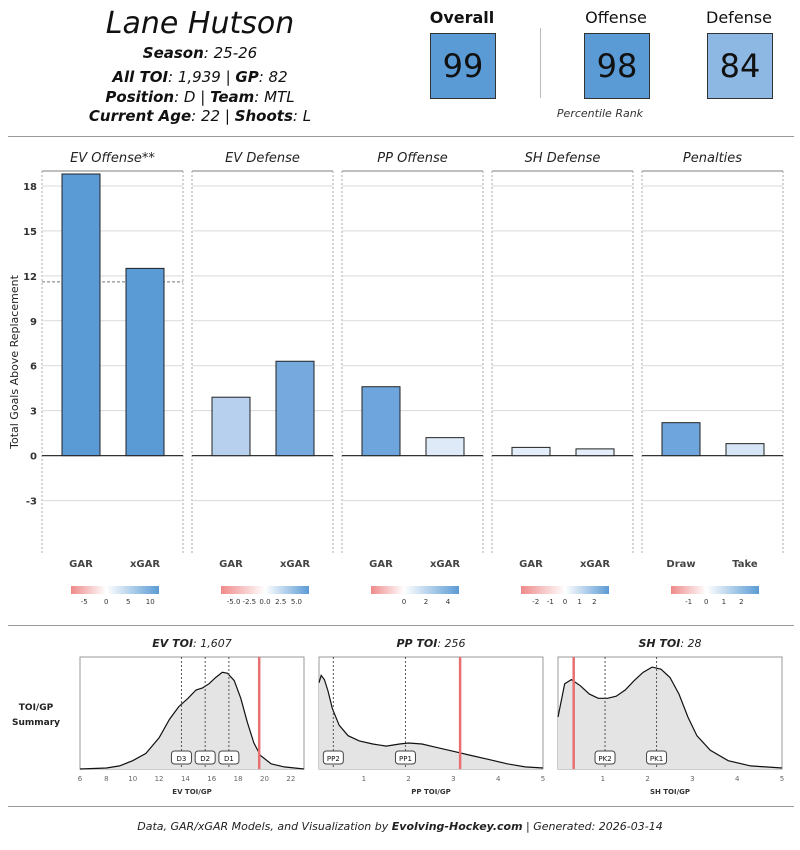 The image size is (800, 850). What do you see at coordinates (405, 759) in the screenshot?
I see `role-marker-label: PP1` at bounding box center [405, 759].